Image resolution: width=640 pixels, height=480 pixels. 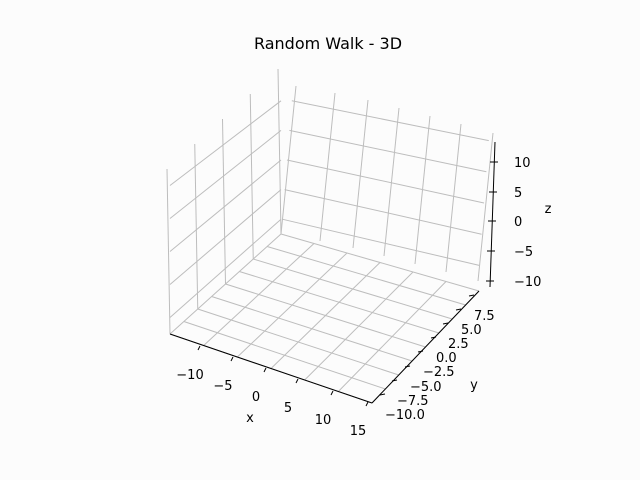 I want to click on z-tick-label: −5, so click(x=523, y=252).